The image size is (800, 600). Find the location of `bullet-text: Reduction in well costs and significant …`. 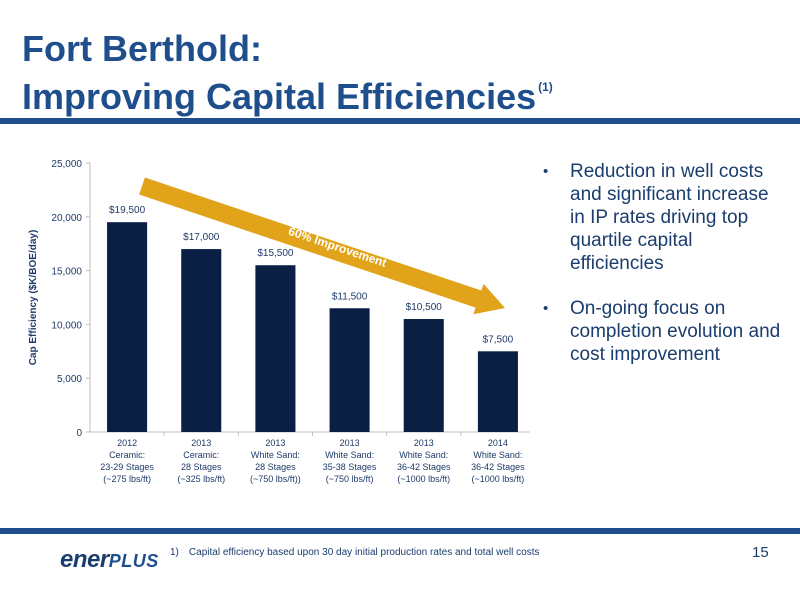

bullet-text: Reduction in well costs and significant … is located at coordinates (669, 217).